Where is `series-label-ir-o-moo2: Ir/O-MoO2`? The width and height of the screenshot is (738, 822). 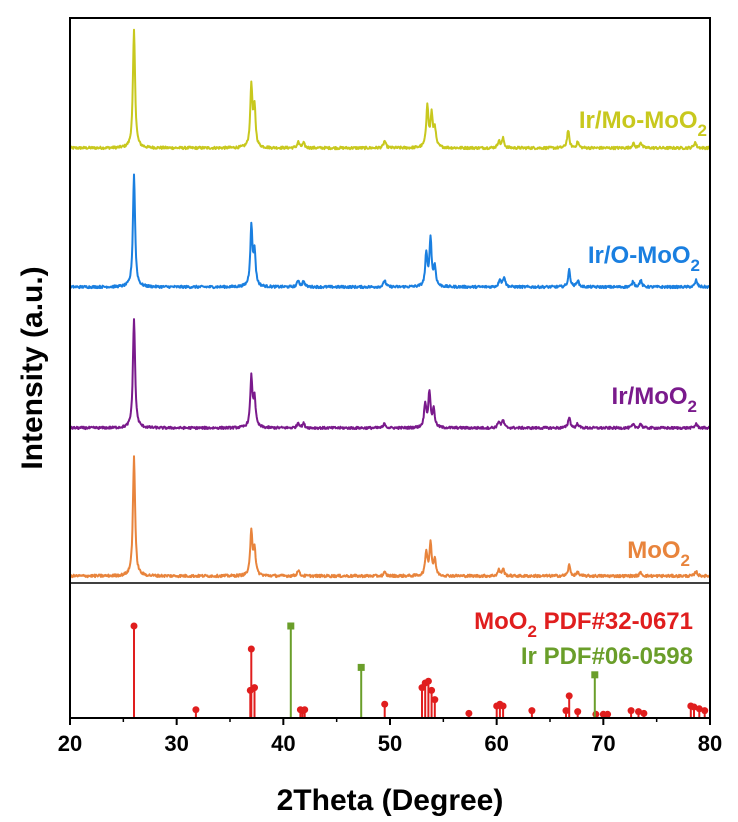
series-label-ir-o-moo2: Ir/O-MoO2 is located at coordinates (644, 258).